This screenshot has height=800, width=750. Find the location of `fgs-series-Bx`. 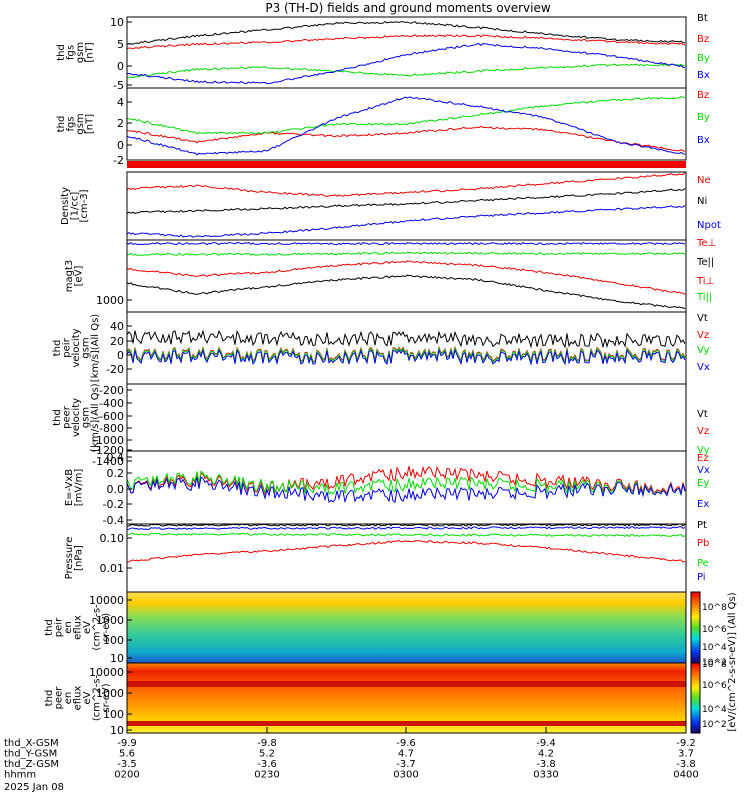

fgs-series-Bx is located at coordinates (406, 64).